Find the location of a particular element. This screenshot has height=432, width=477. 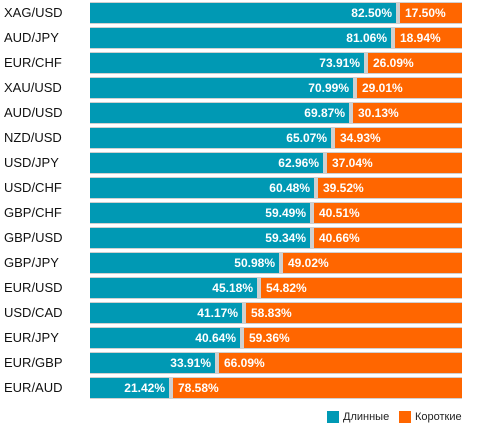

short-value-label: 54.82% is located at coordinates (286, 288).